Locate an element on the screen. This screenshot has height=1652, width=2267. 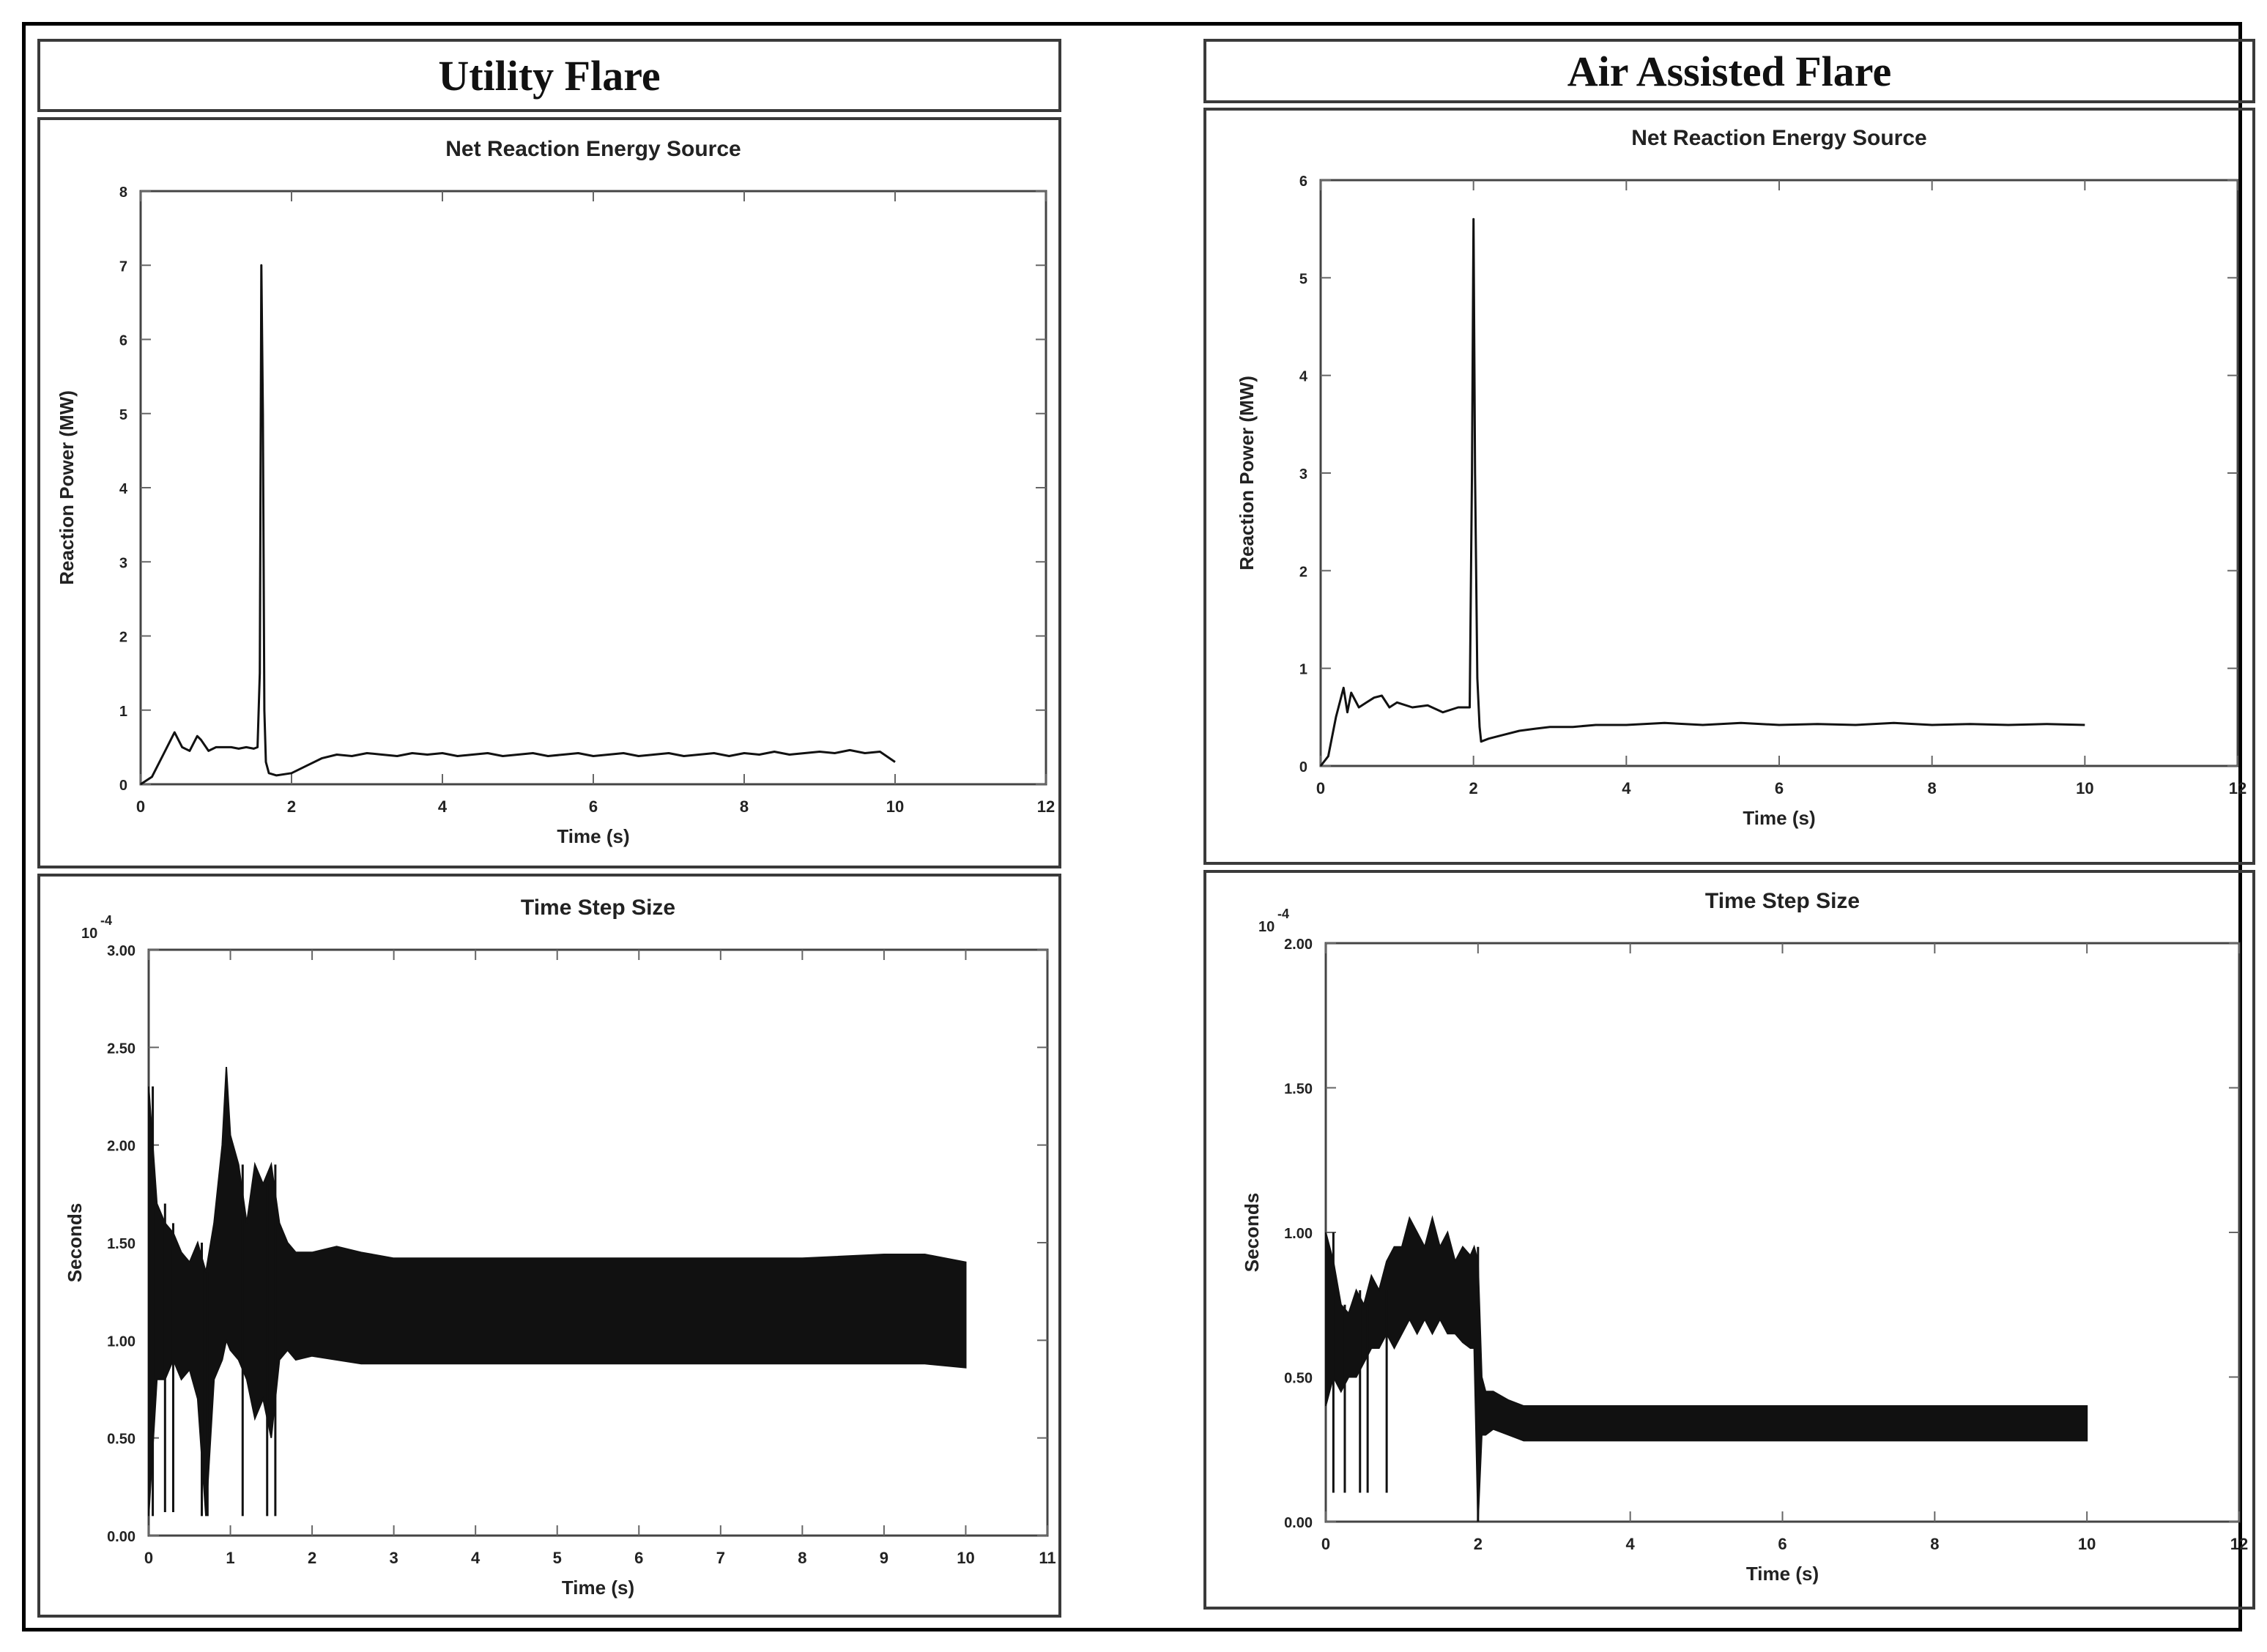
x-tick-label: 9 is located at coordinates (884, 1558).